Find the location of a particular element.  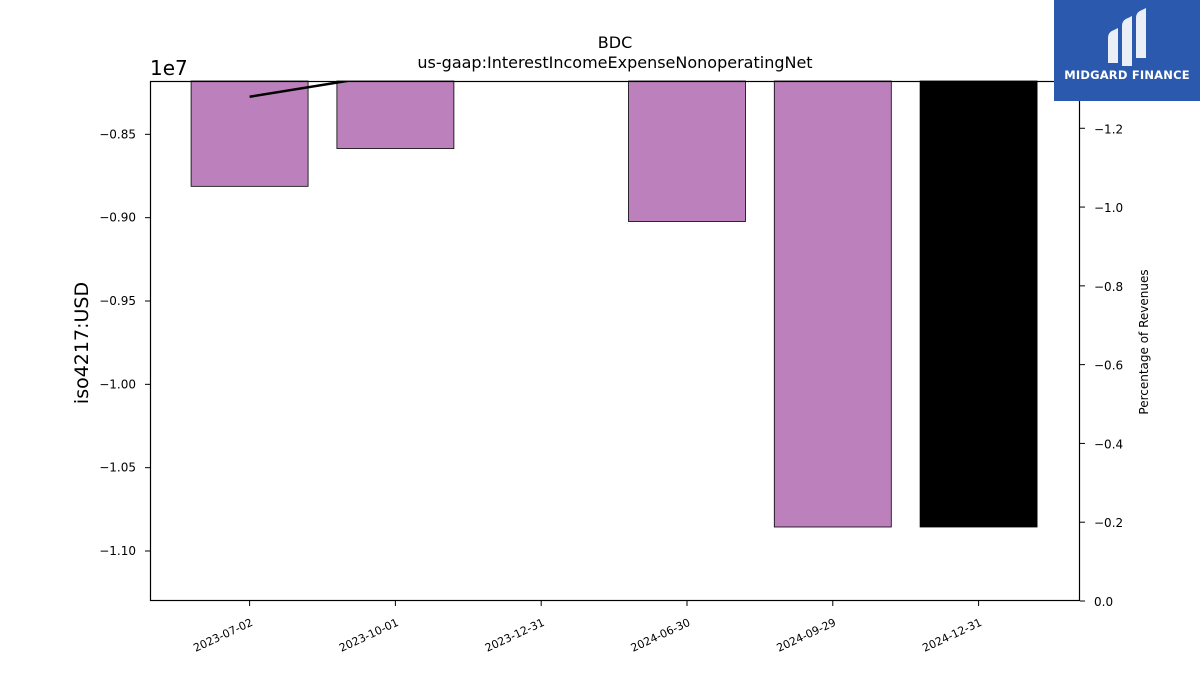

y2-tick-label: −0.4 is located at coordinates (1108, 444).